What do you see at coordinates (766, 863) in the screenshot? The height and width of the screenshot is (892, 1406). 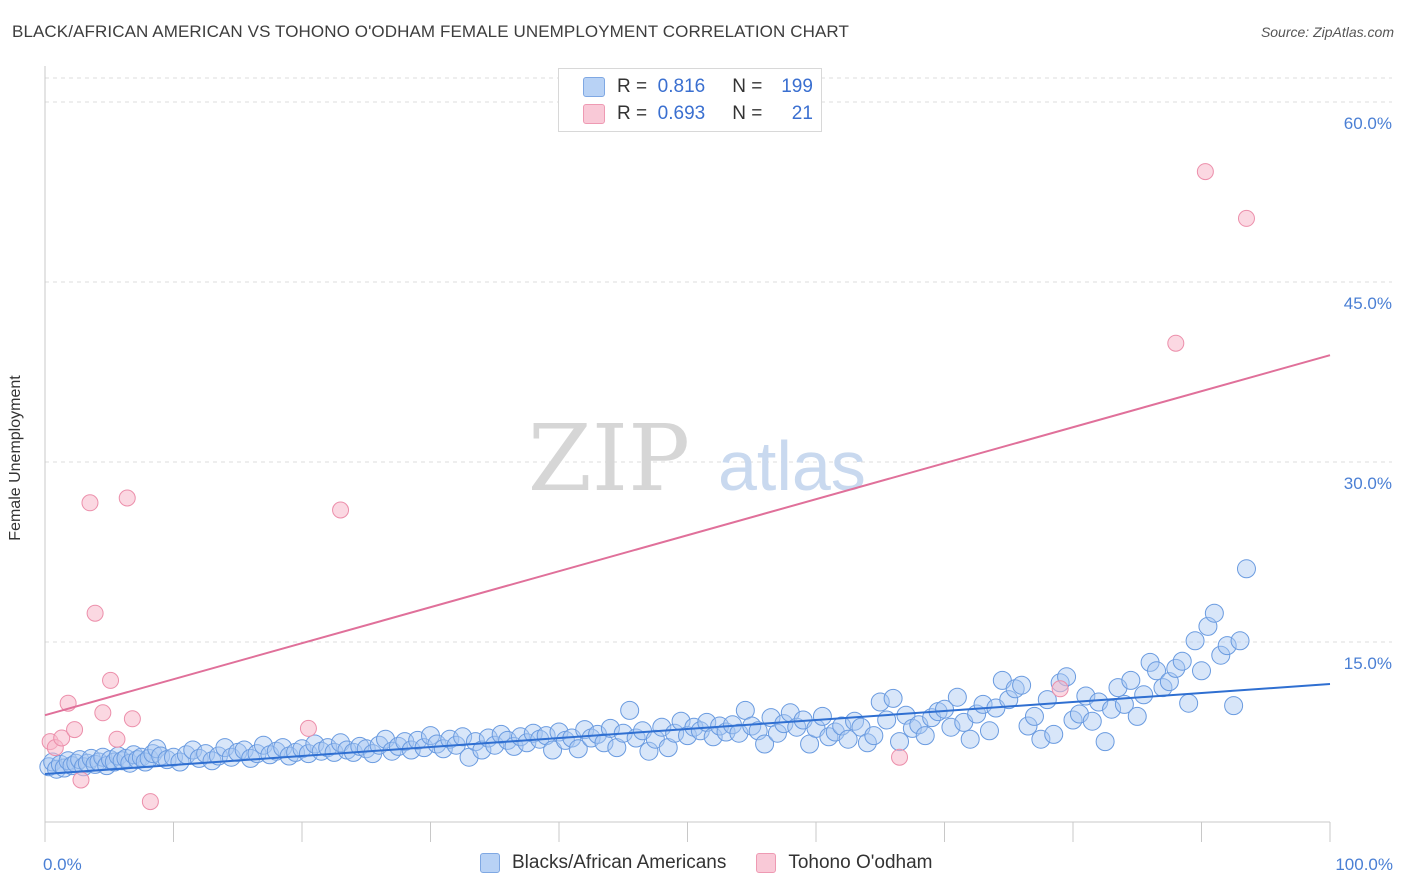 I see `series-swatch-pink` at bounding box center [766, 863].